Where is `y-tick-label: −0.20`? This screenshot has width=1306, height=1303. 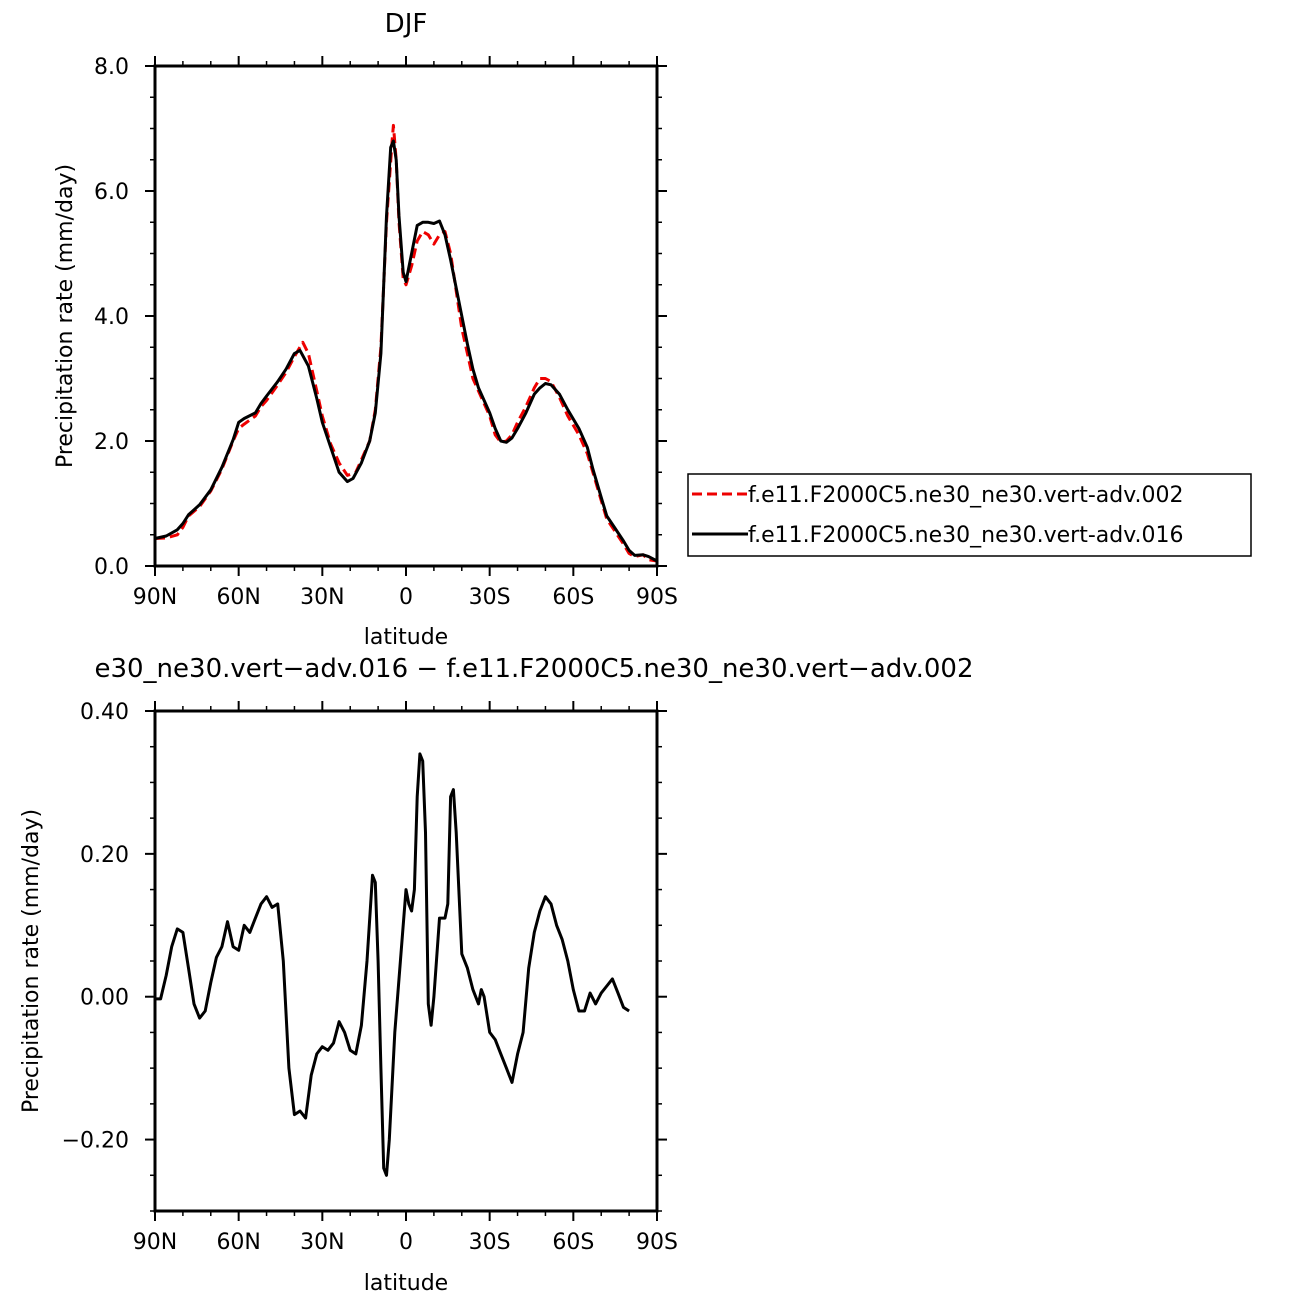
y-tick-label: −0.20 is located at coordinates (95, 1141).